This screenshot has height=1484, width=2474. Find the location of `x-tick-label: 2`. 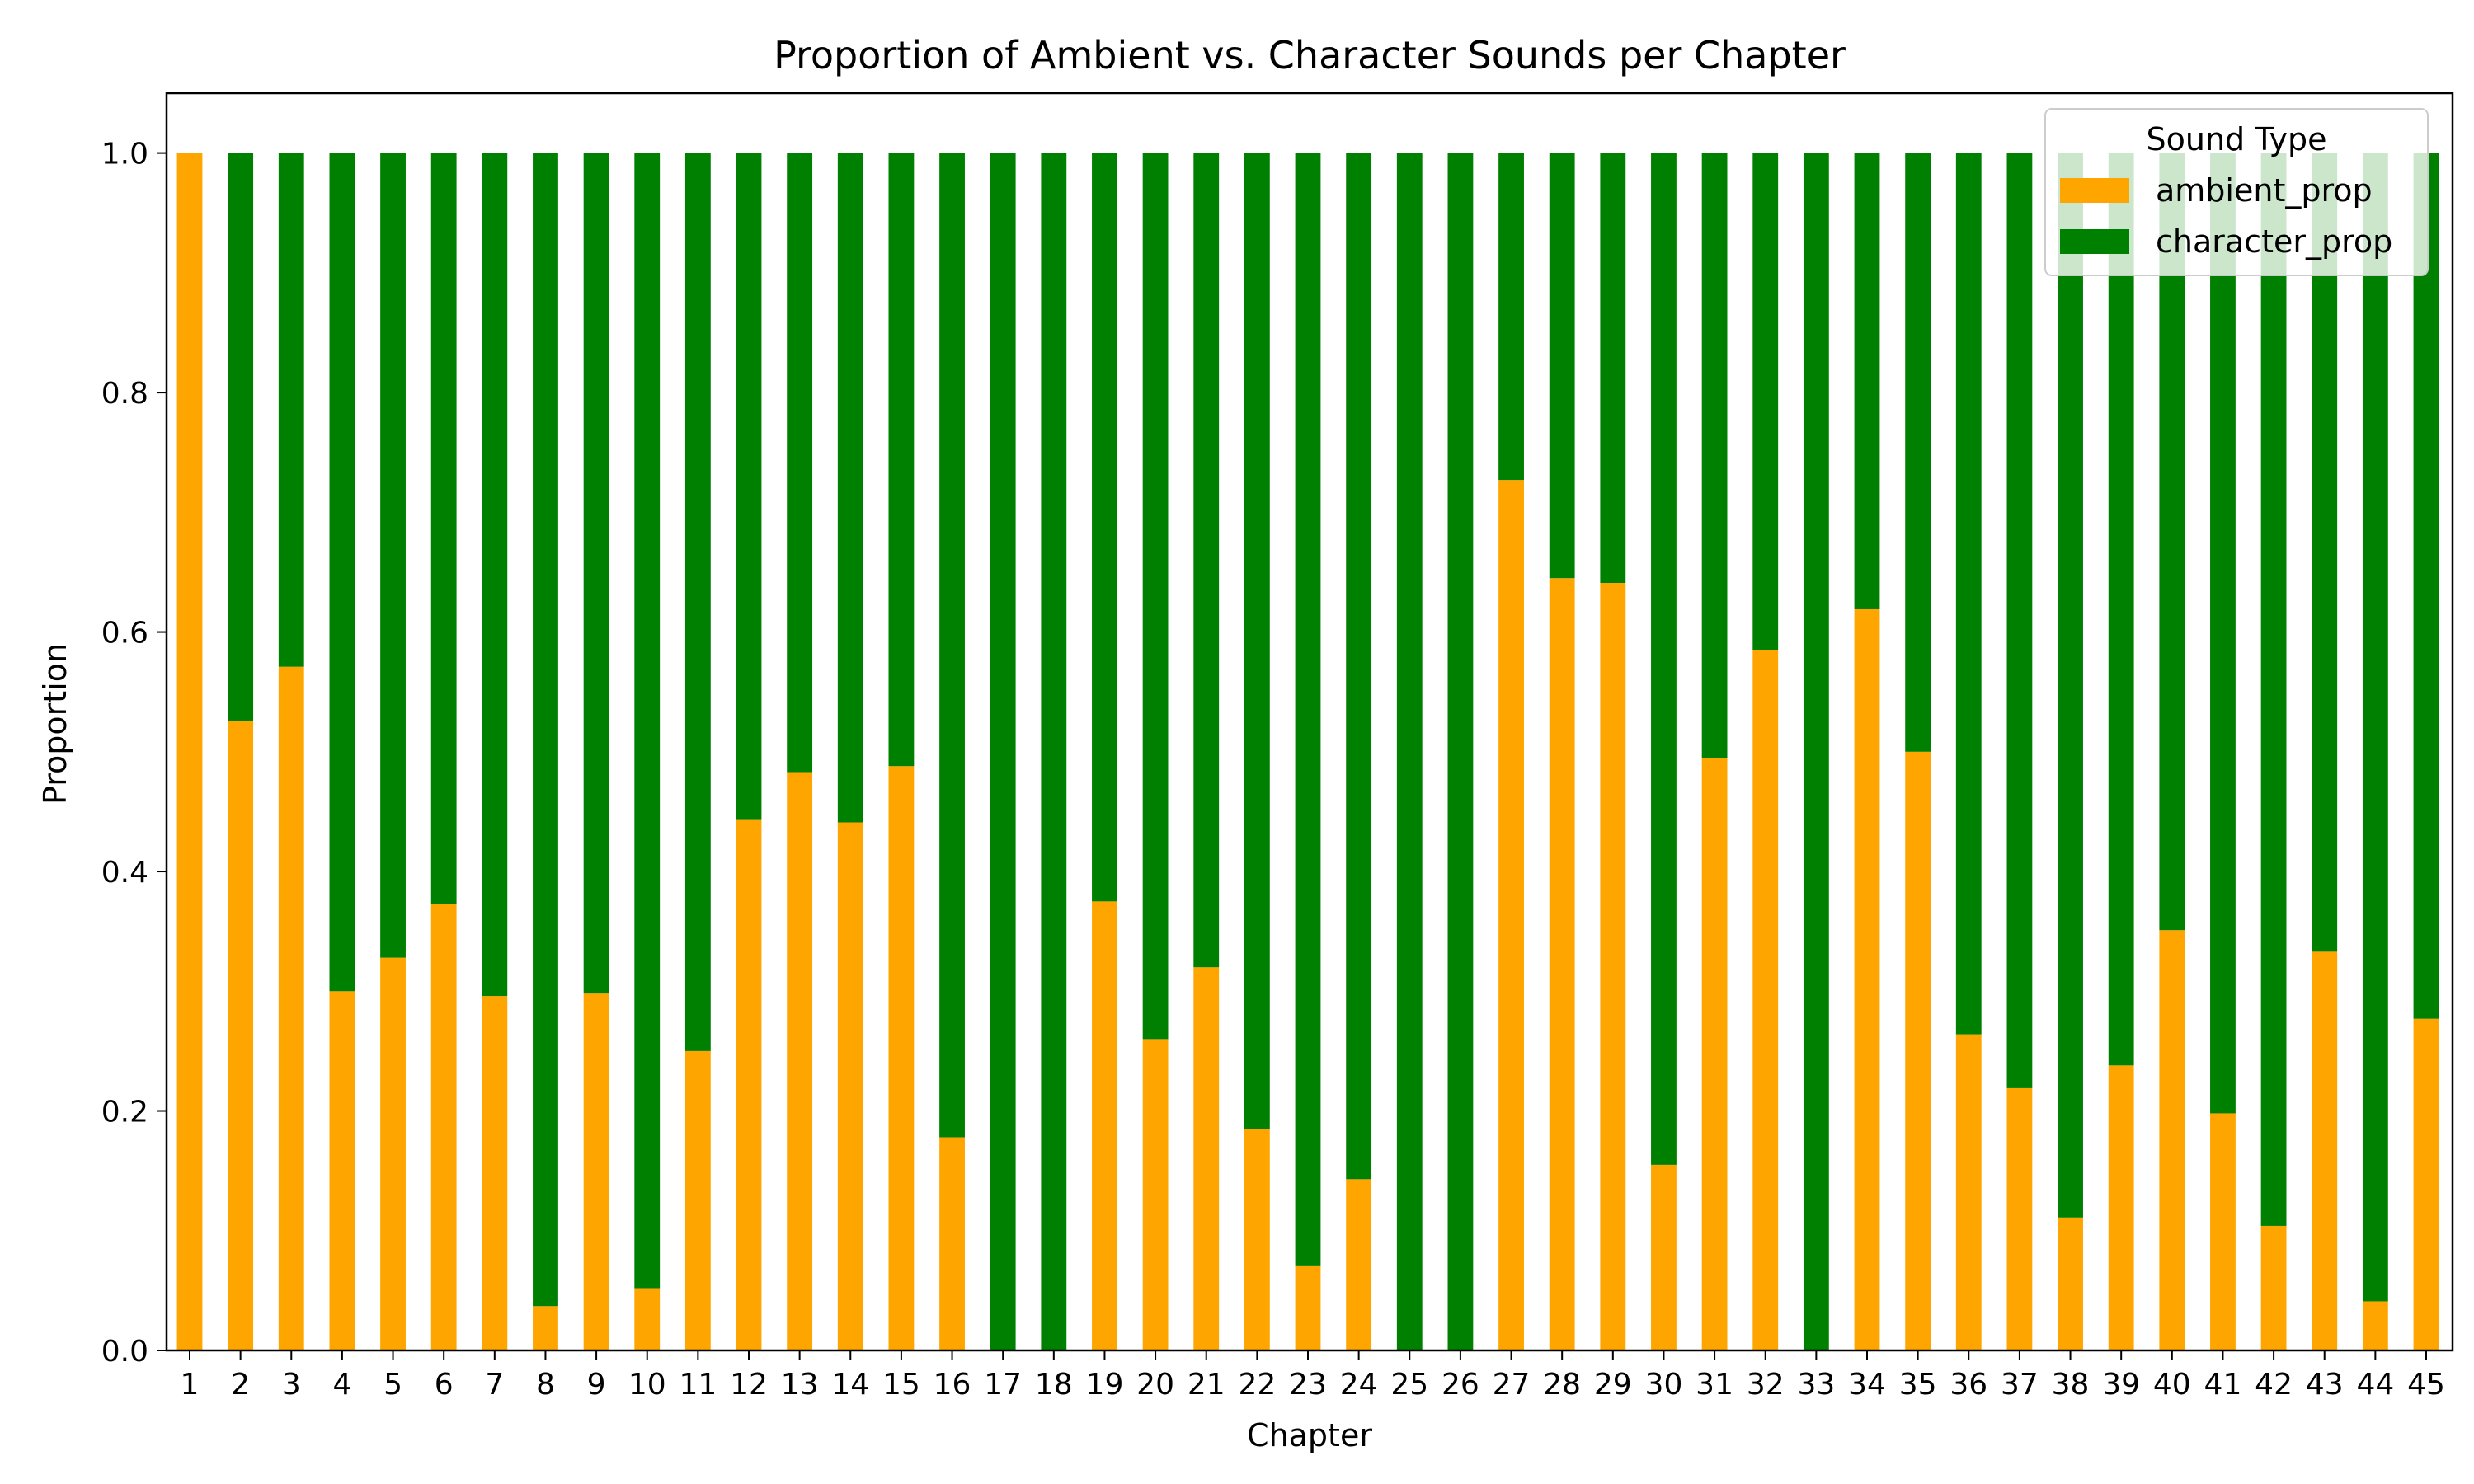

x-tick-label: 2 is located at coordinates (240, 1385).